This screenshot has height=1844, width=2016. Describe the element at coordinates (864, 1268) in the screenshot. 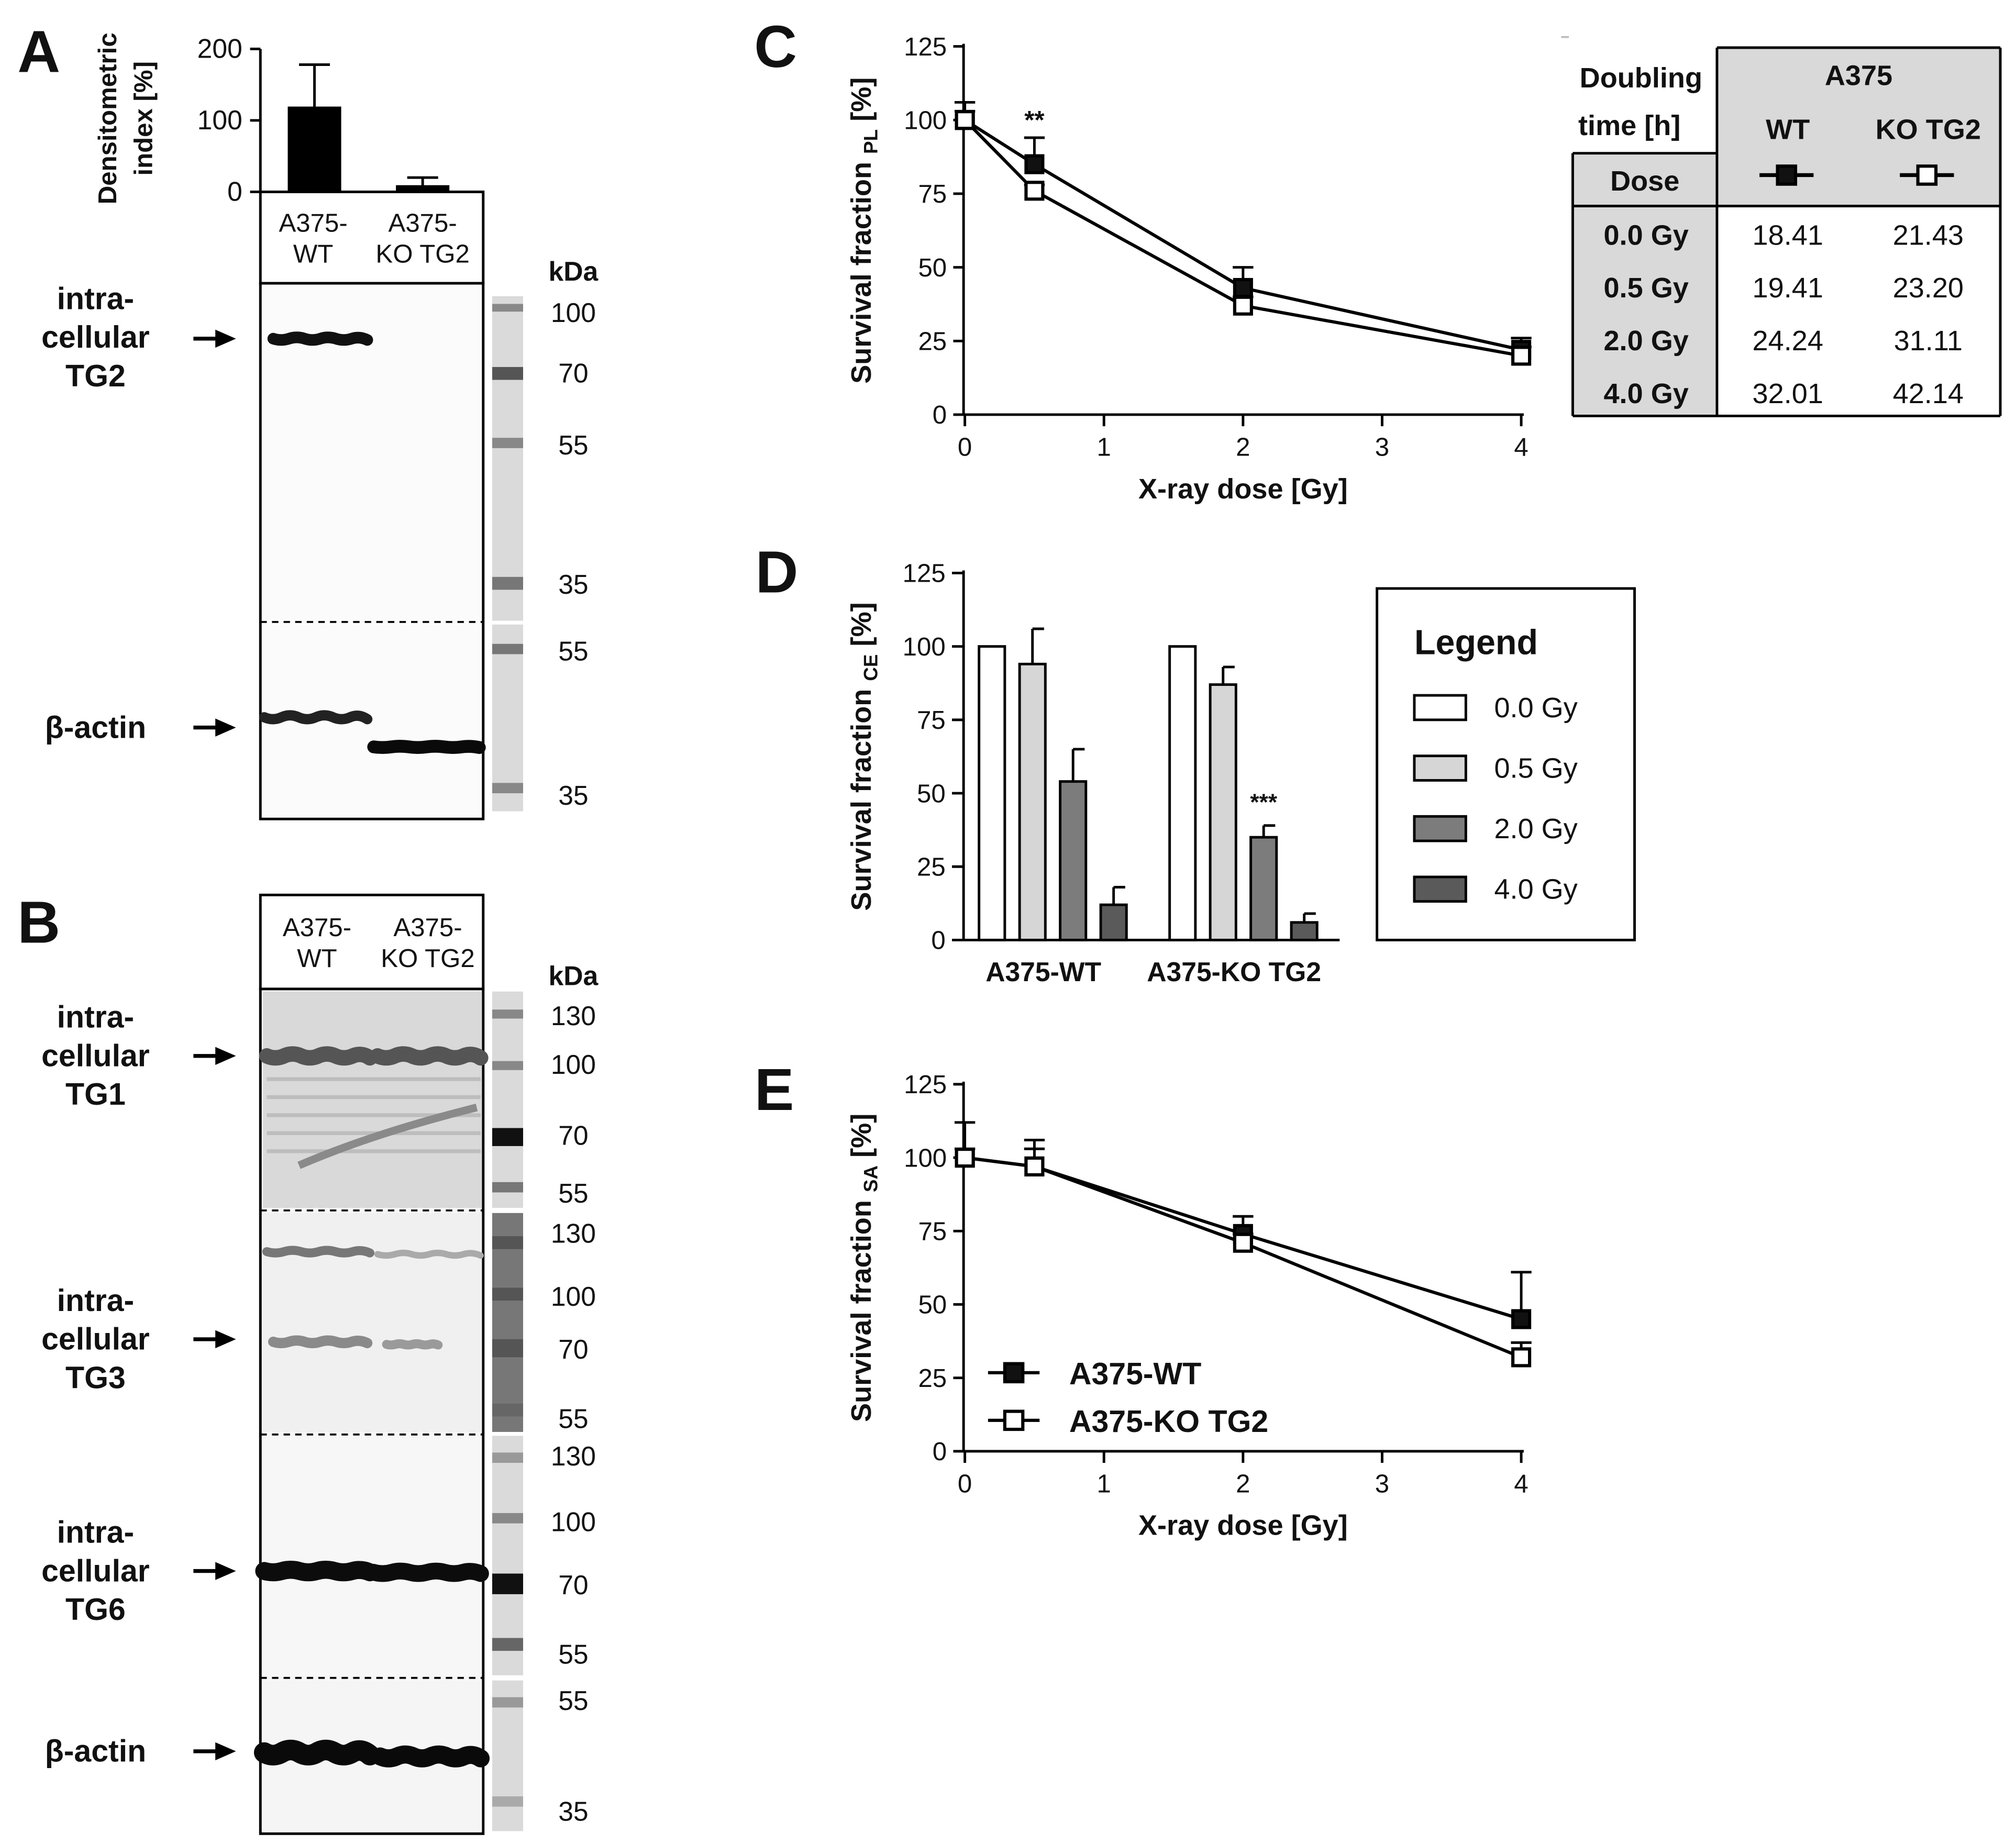

I see `y-axis-label: Survival fraction SA [%]` at that location.